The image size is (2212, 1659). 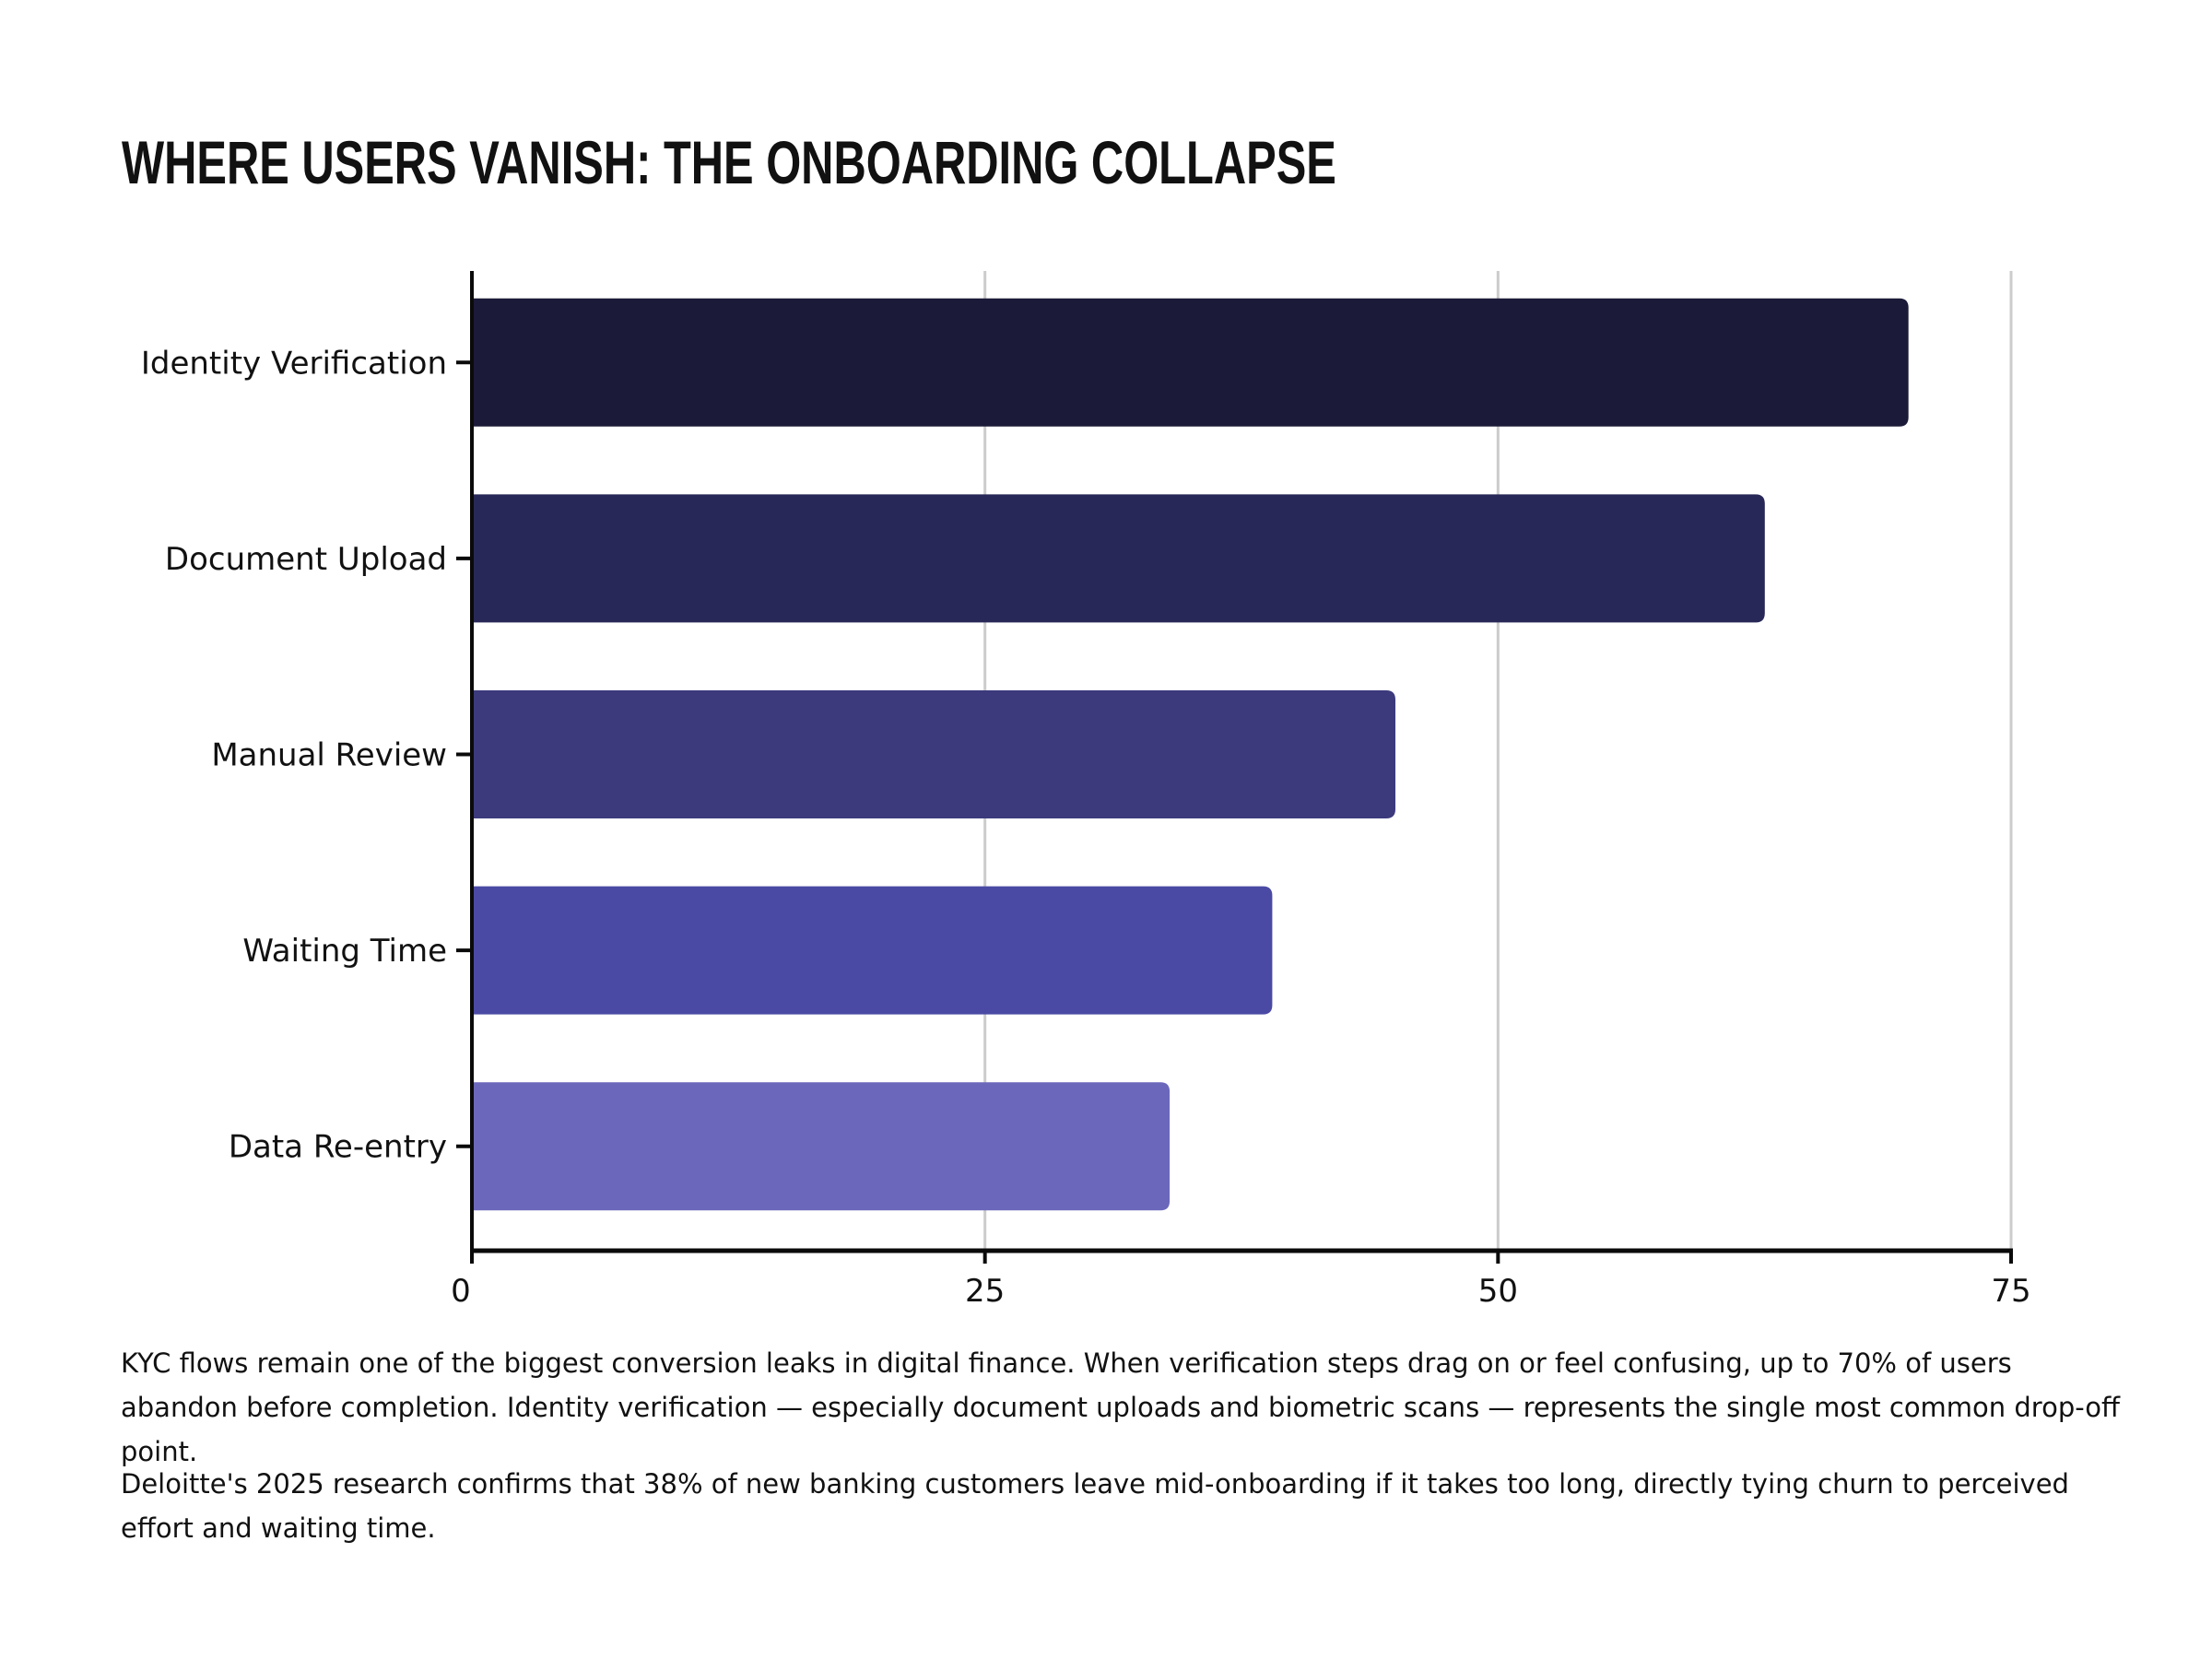 What do you see at coordinates (1190, 362) in the screenshot?
I see `bar-identity-verification` at bounding box center [1190, 362].